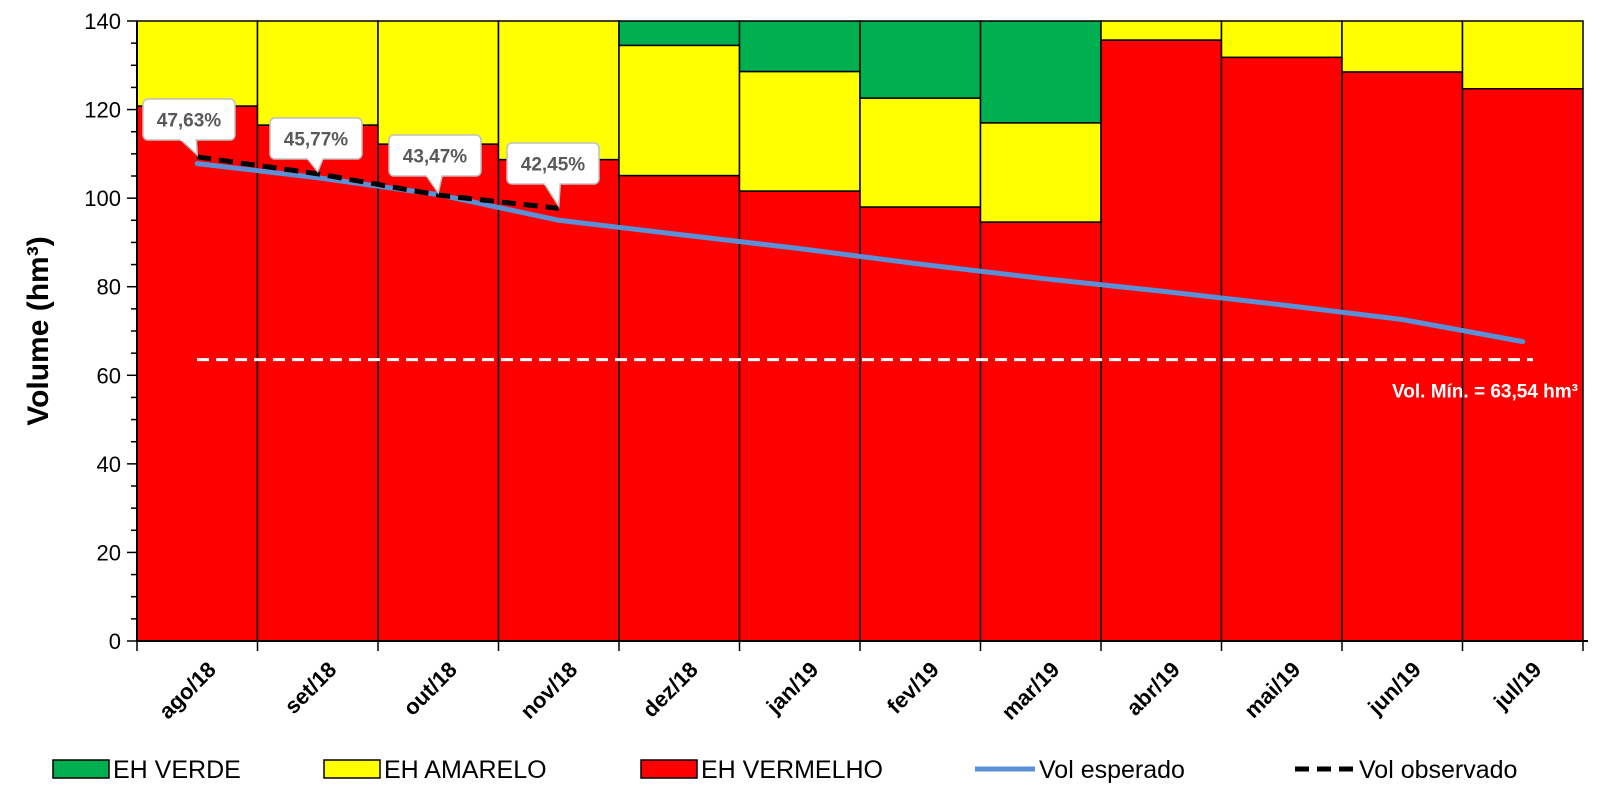 Image resolution: width=1624 pixels, height=811 pixels. I want to click on x-tick-label: mai/19, so click(1272, 690).